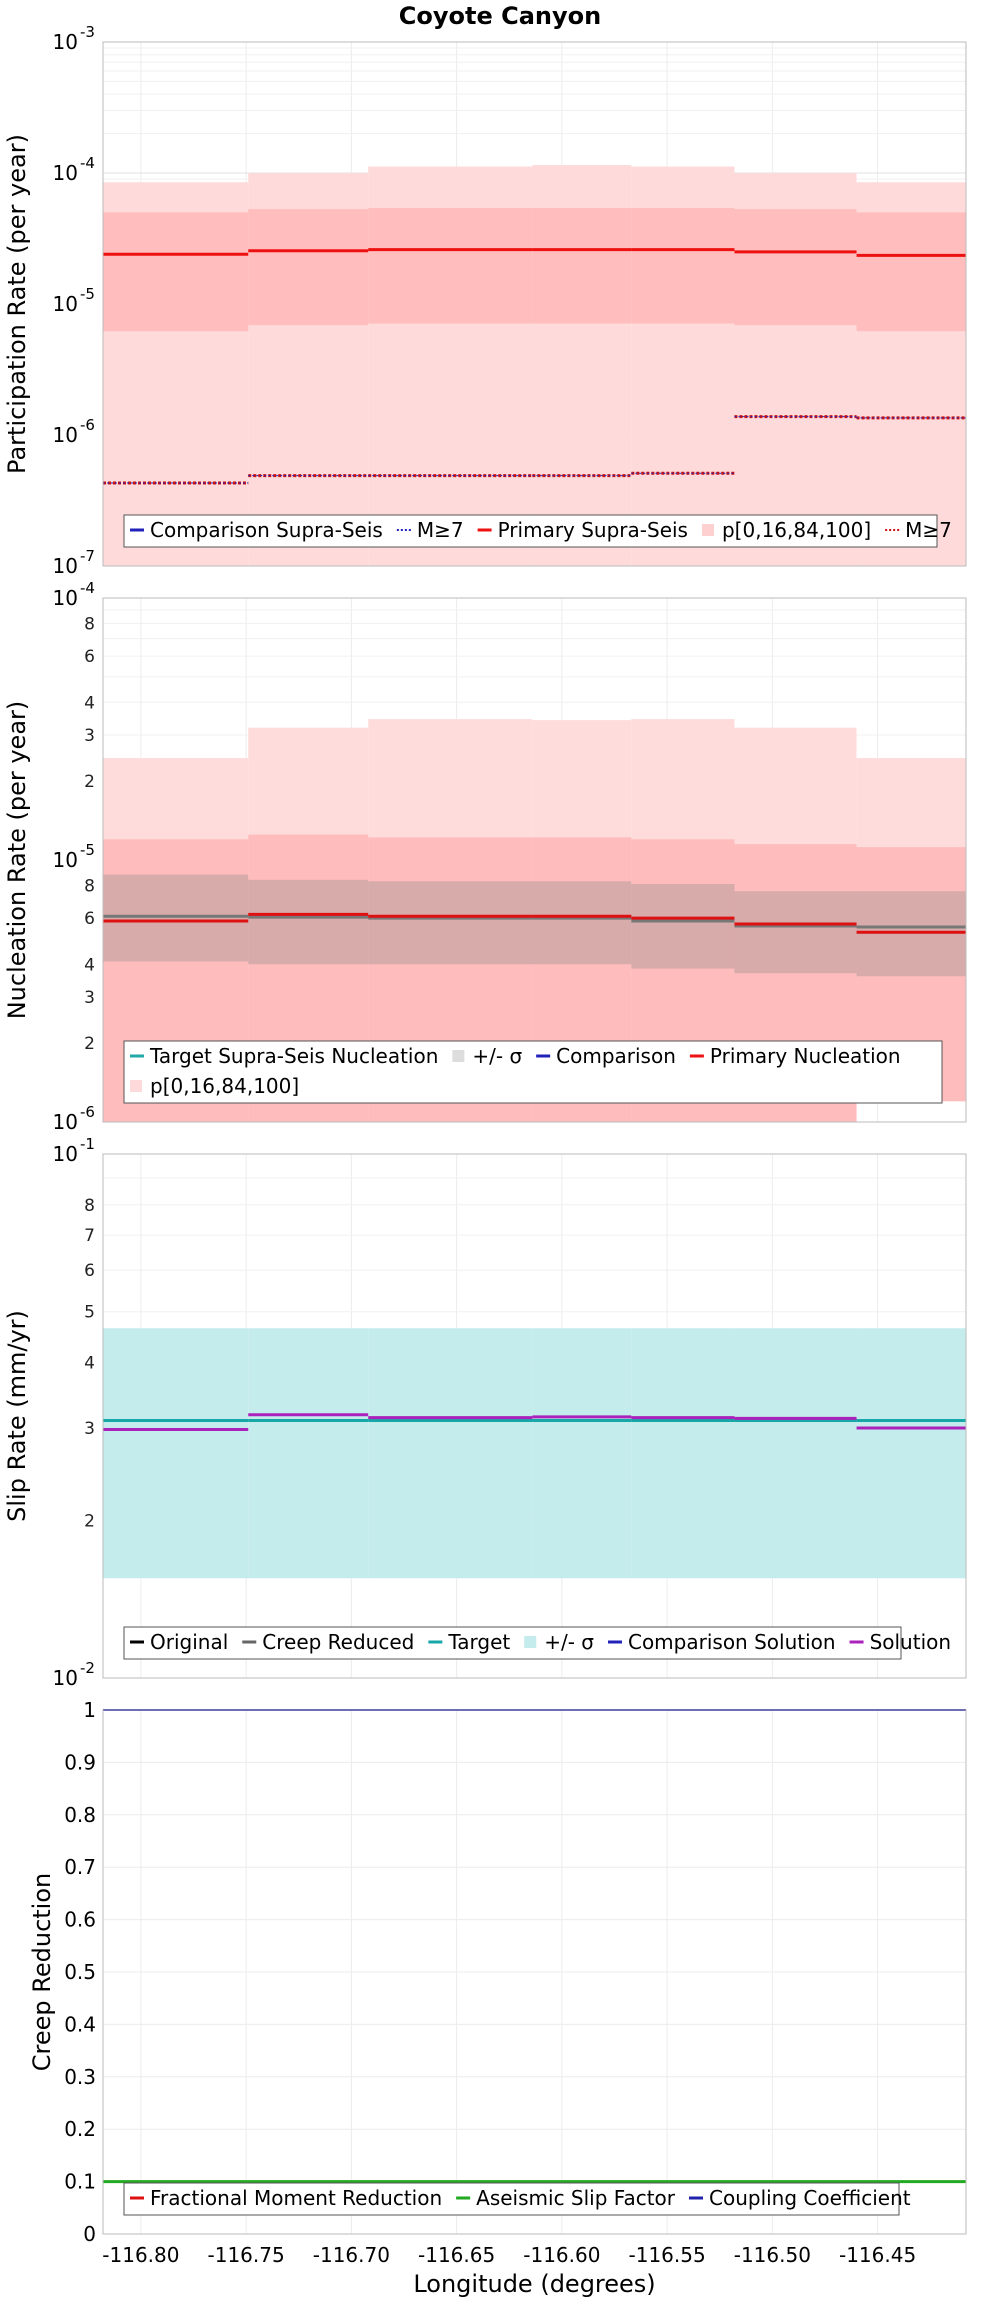 The width and height of the screenshot is (1000, 2300). I want to click on y-axis-label: Slip Rate (mm/yr), so click(17, 1416).